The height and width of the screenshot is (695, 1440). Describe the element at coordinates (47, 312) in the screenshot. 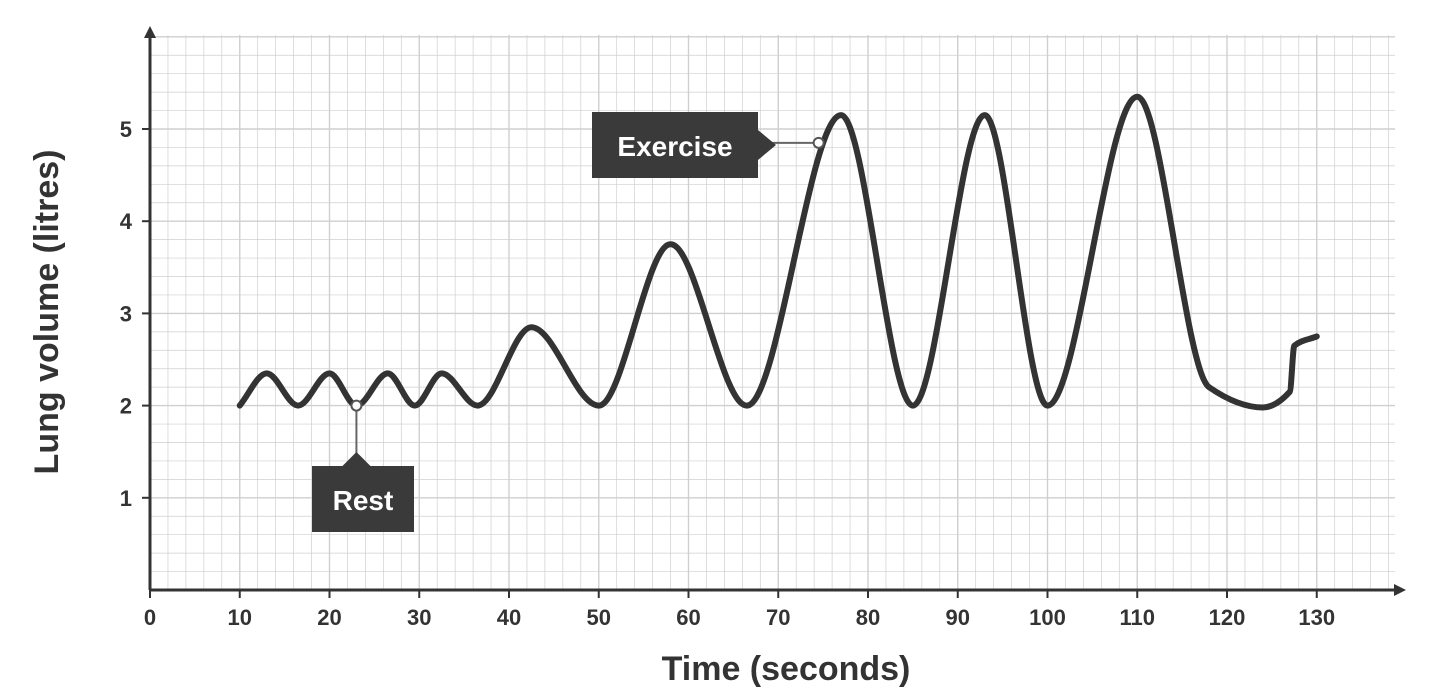

I see `y-axis-title: Lung volume (litres)` at that location.